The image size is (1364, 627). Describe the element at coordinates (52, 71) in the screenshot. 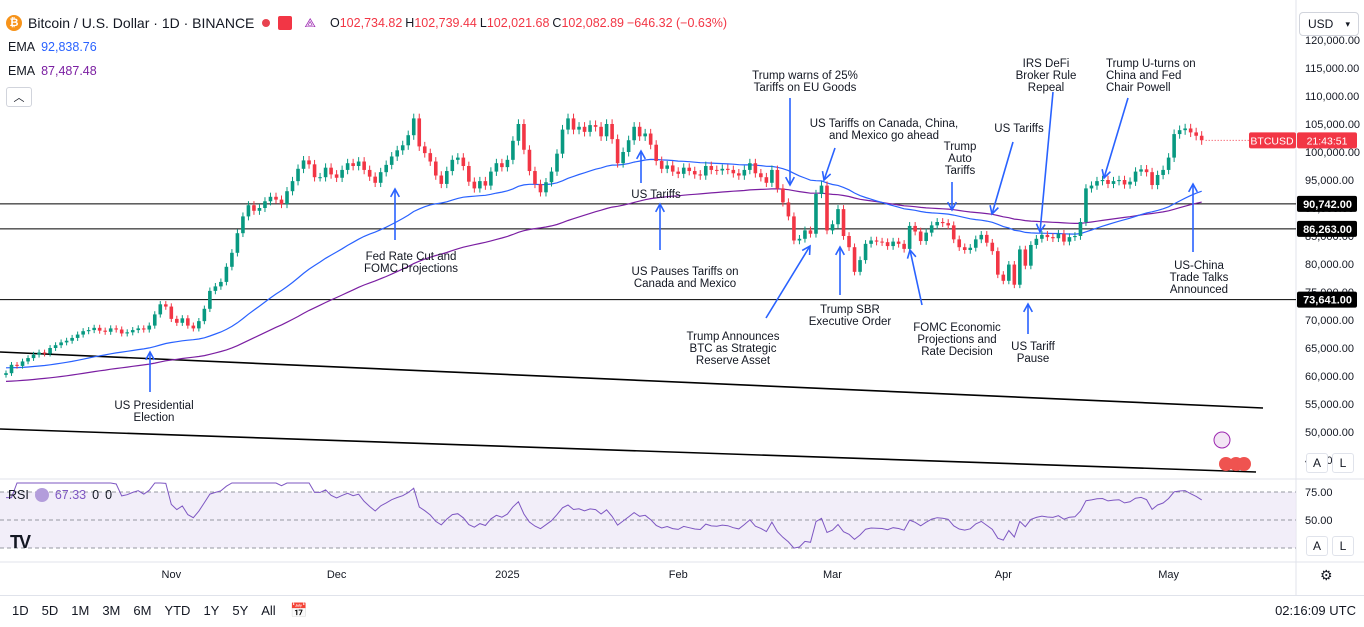

I see `ema-slow-legend: EMA 87,487.48` at that location.